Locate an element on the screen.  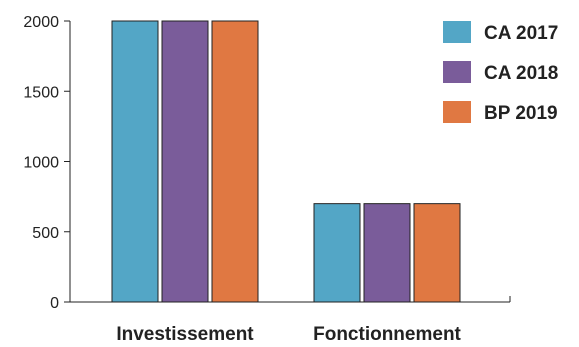
legend: CA 2017 CA 2018 BP 2019 is located at coordinates (500, 72).